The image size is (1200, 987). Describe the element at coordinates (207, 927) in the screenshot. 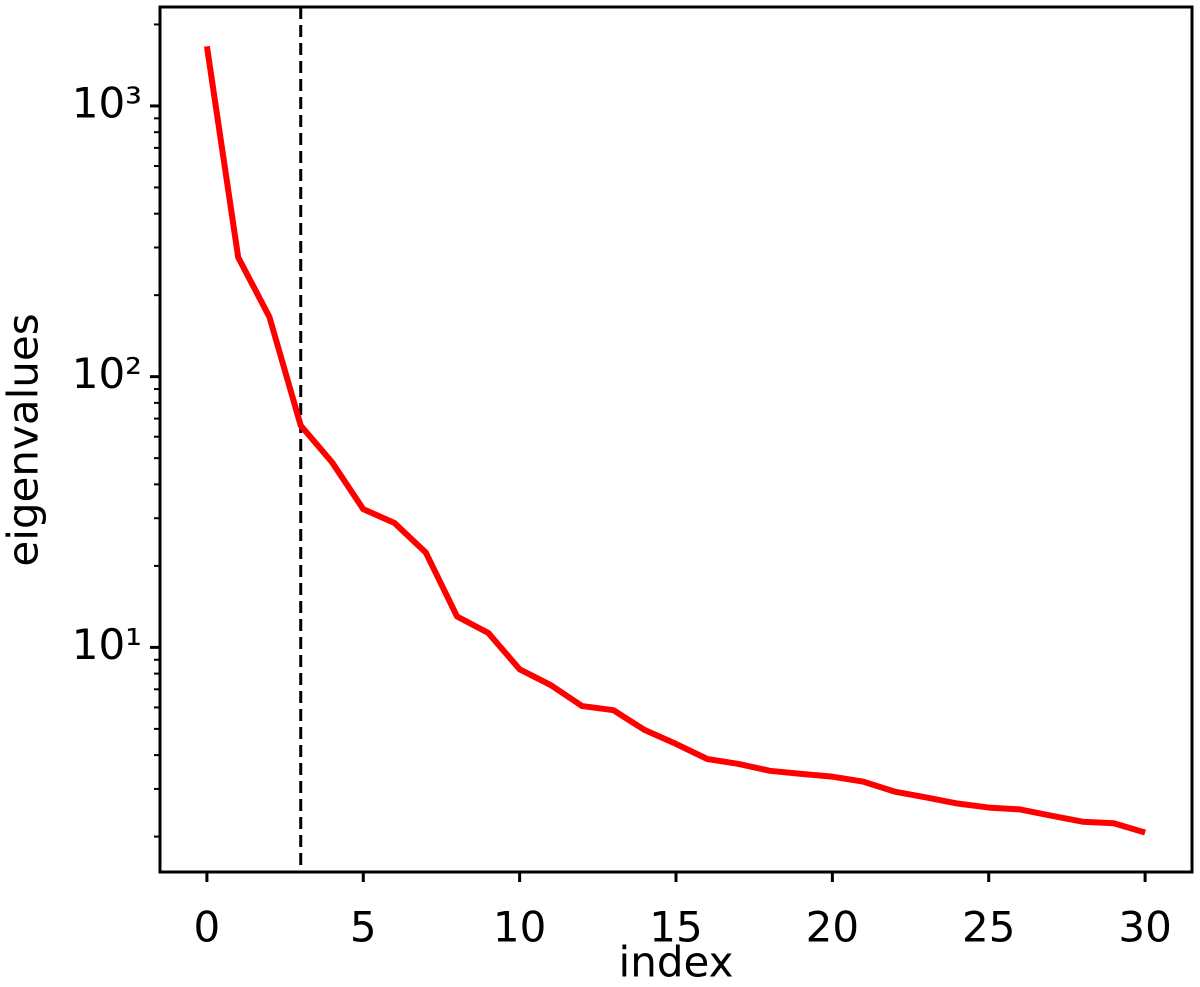

I see `x-tick-label: 0` at that location.